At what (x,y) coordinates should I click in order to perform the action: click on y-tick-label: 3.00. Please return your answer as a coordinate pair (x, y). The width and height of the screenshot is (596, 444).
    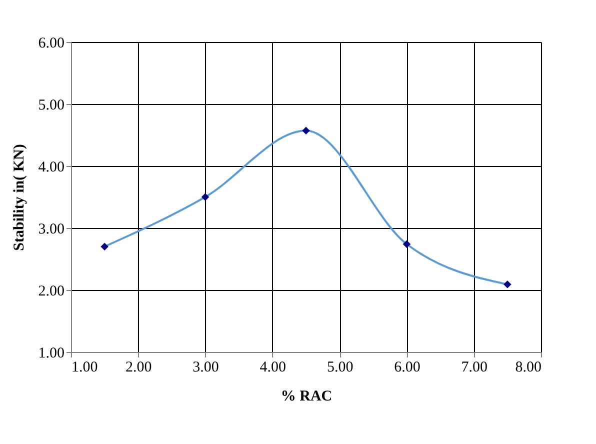
    Looking at the image, I should click on (51, 230).